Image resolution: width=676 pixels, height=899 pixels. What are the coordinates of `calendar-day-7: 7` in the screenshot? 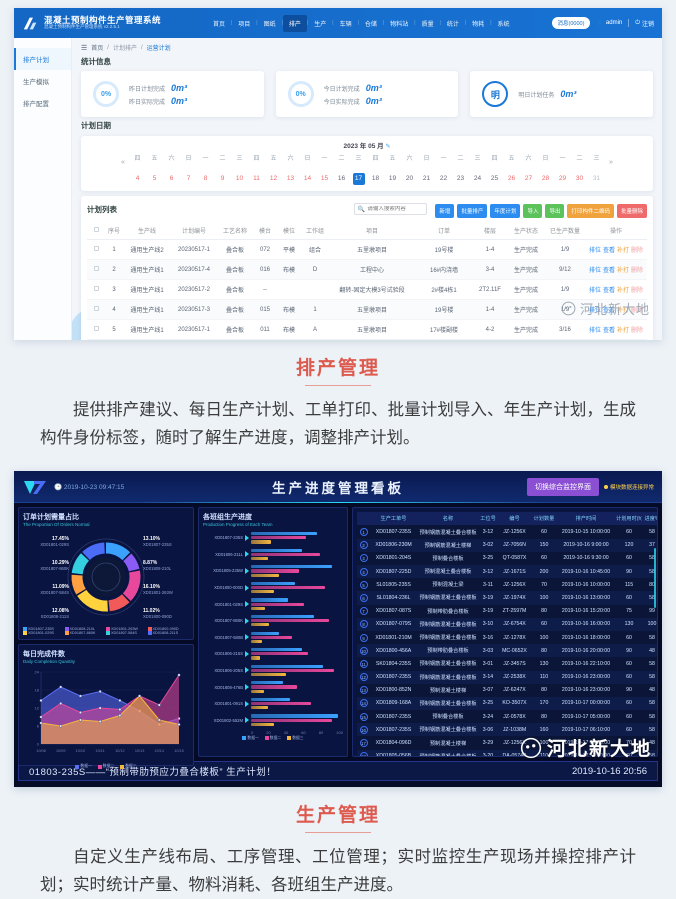 It's located at (188, 178).